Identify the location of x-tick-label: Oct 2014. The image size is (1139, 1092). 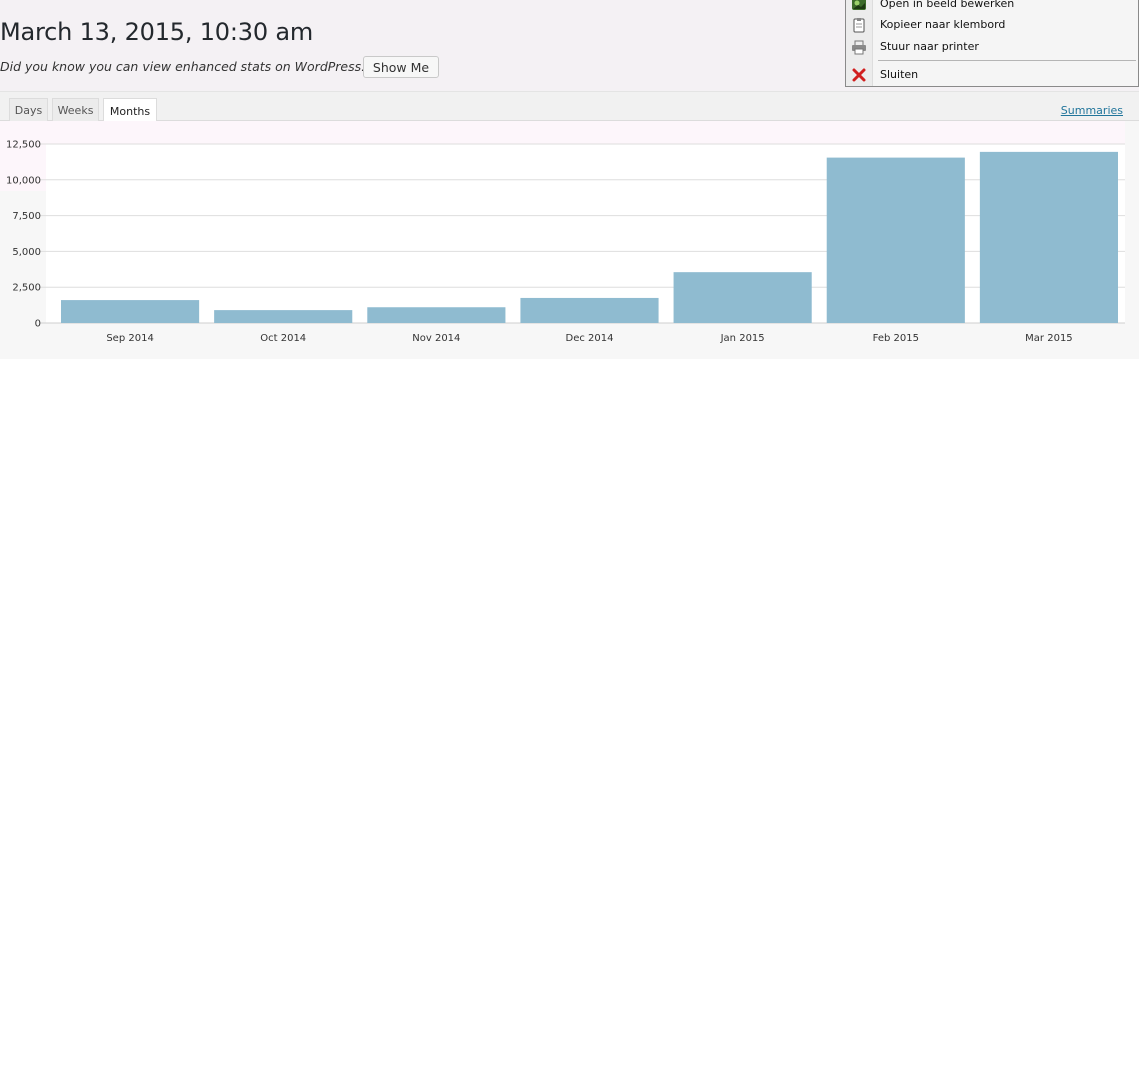
(283, 338).